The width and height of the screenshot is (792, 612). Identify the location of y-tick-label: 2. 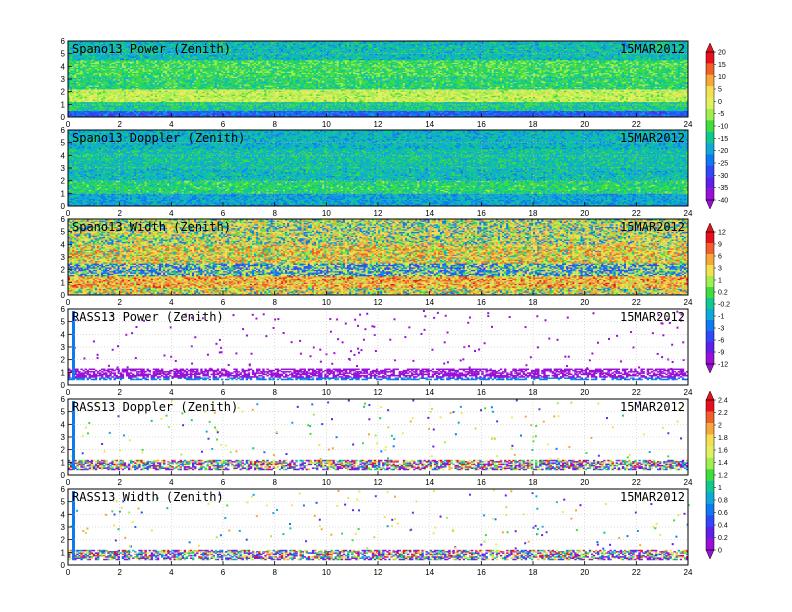
(63, 270).